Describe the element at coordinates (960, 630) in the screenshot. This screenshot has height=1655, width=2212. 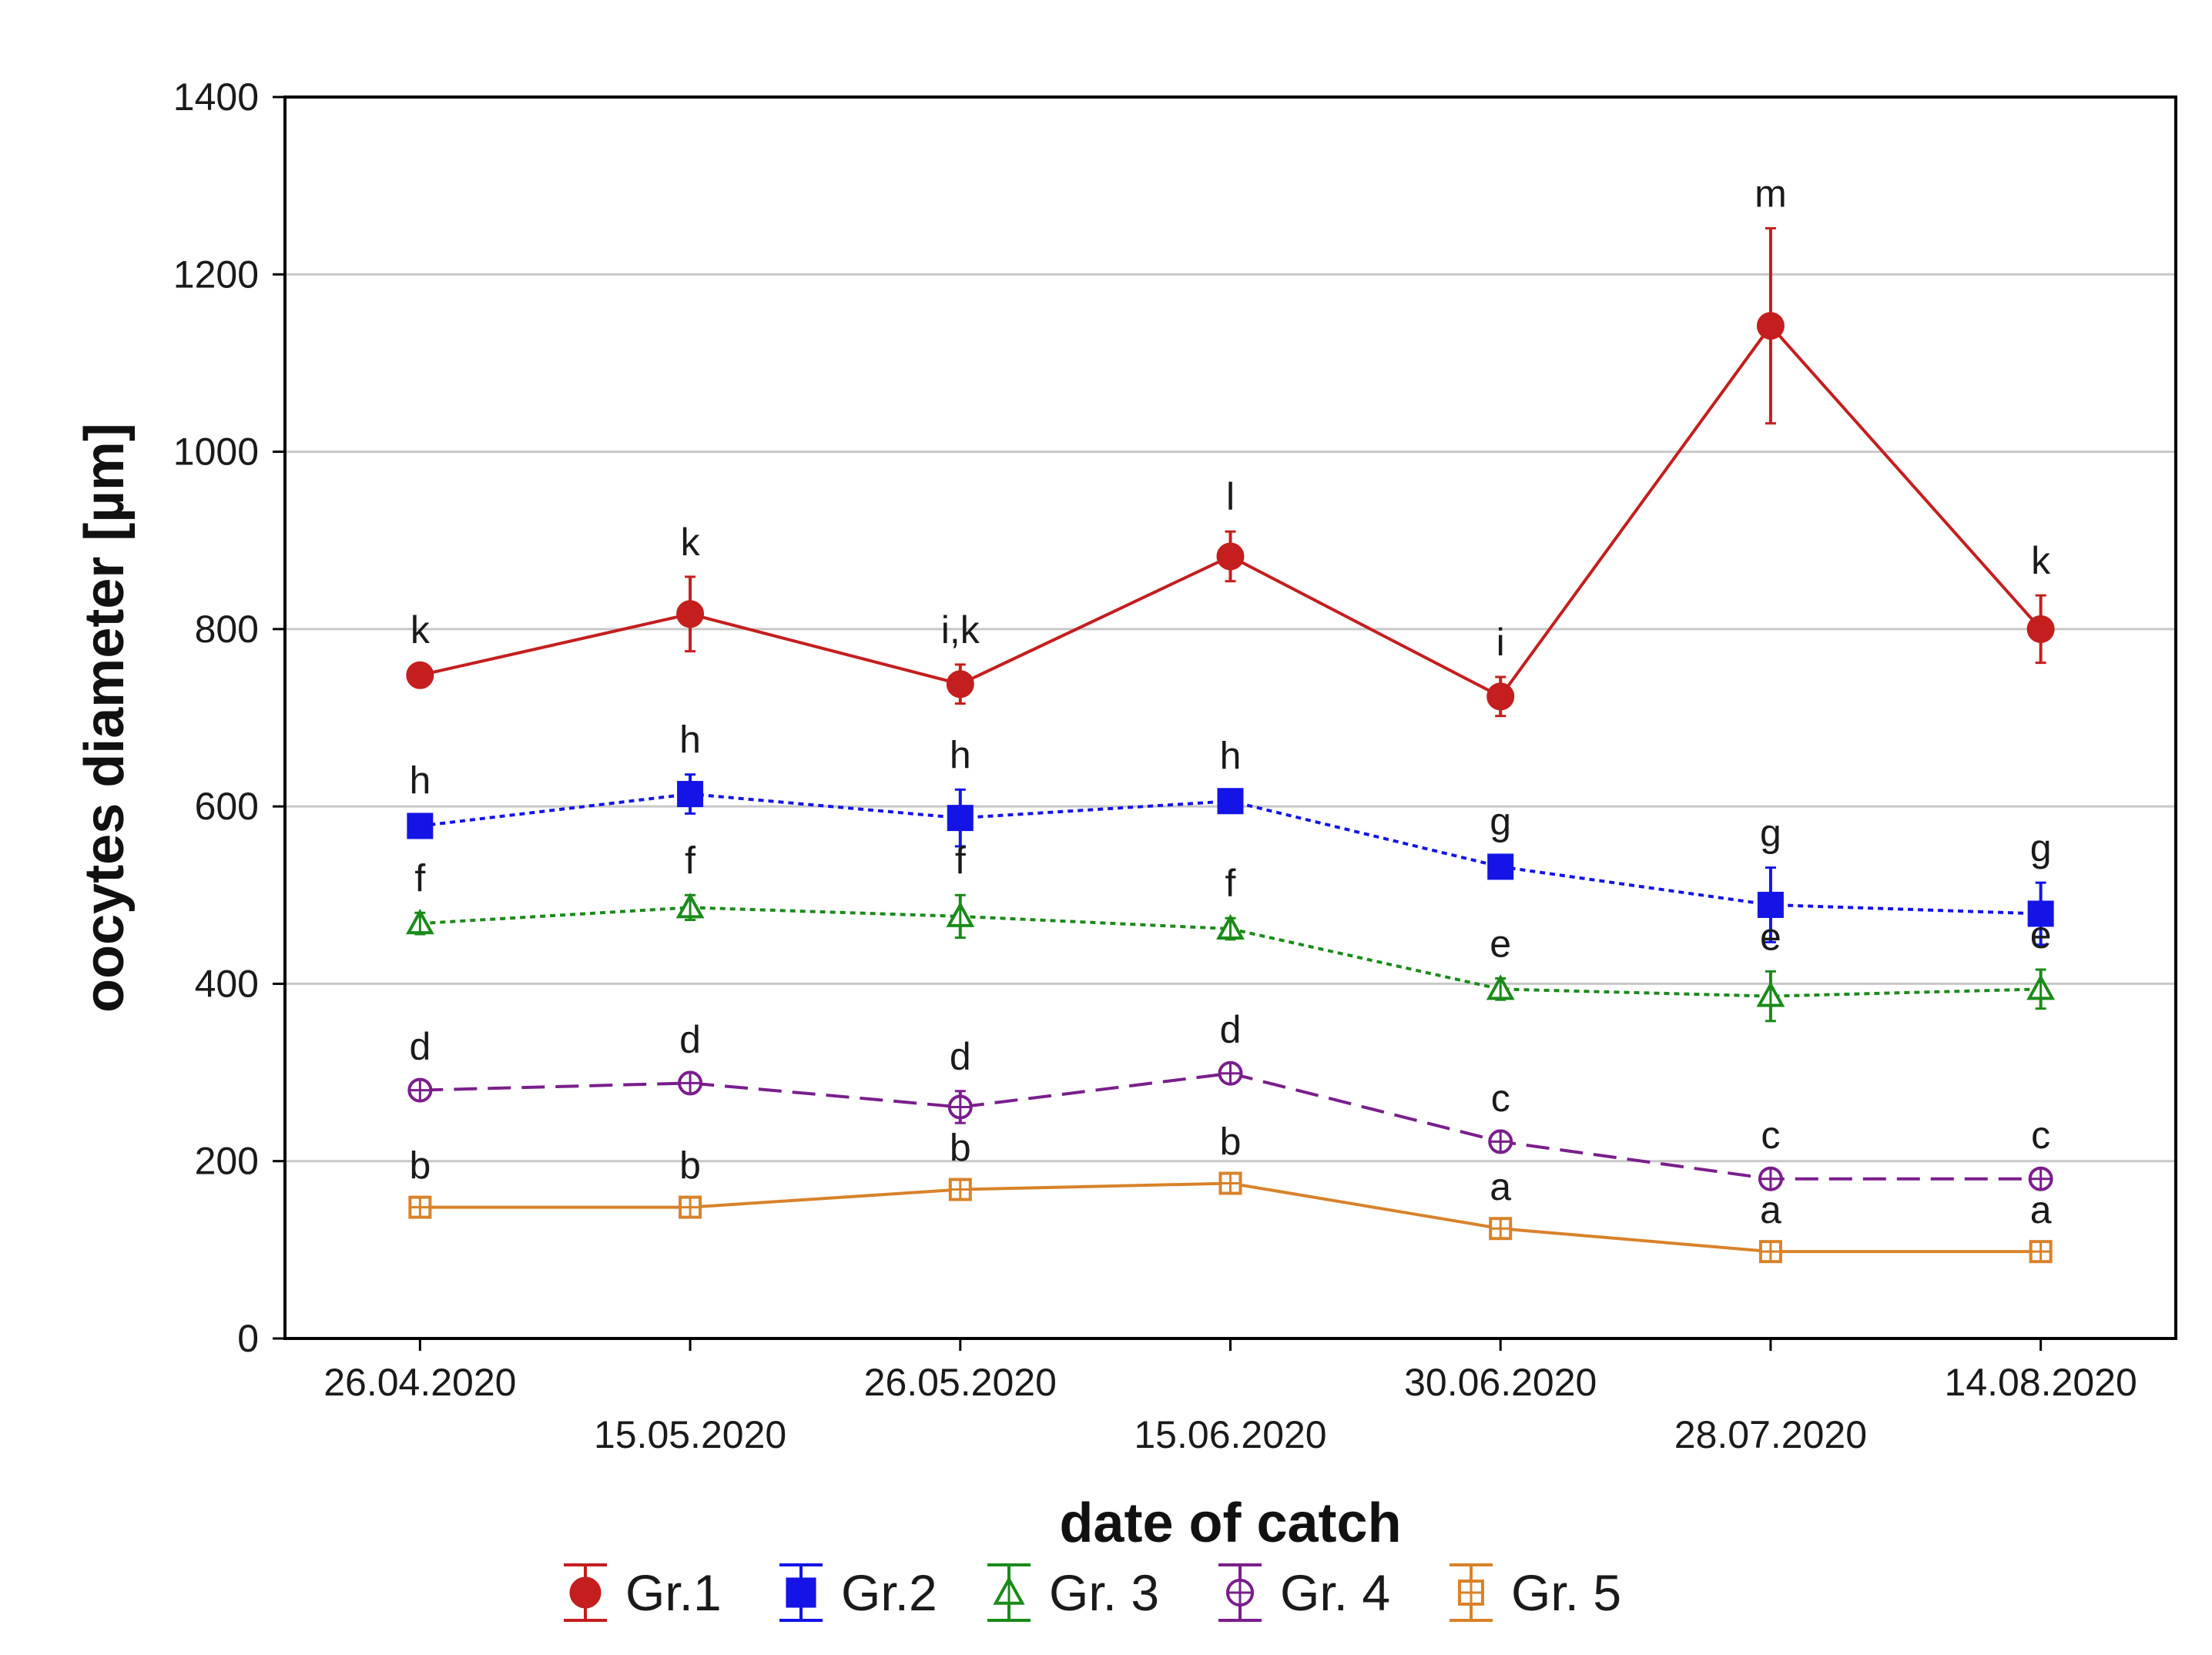
I see `significance-letter: i,k` at that location.